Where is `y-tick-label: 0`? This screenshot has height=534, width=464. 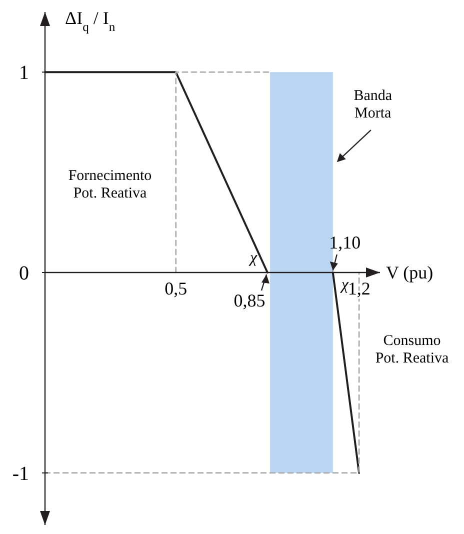
y-tick-label: 0 is located at coordinates (24, 273).